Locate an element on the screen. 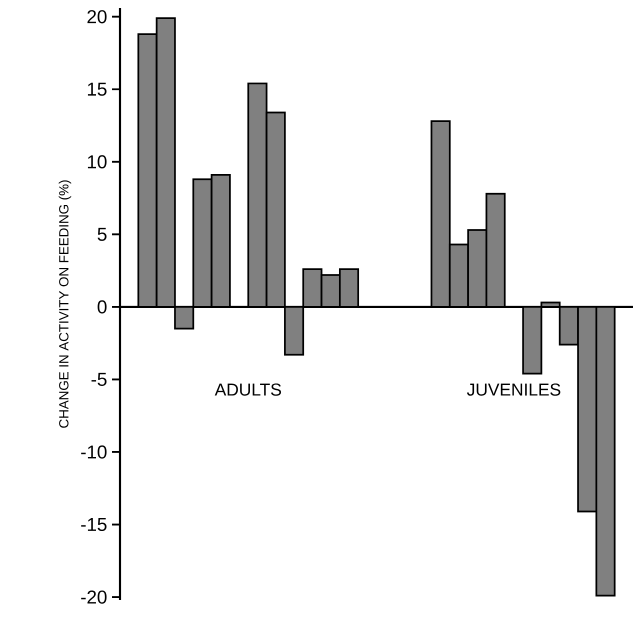  y-axis-title: CHANGE IN ACTIVITY ON FEEDING (%) is located at coordinates (65, 304).